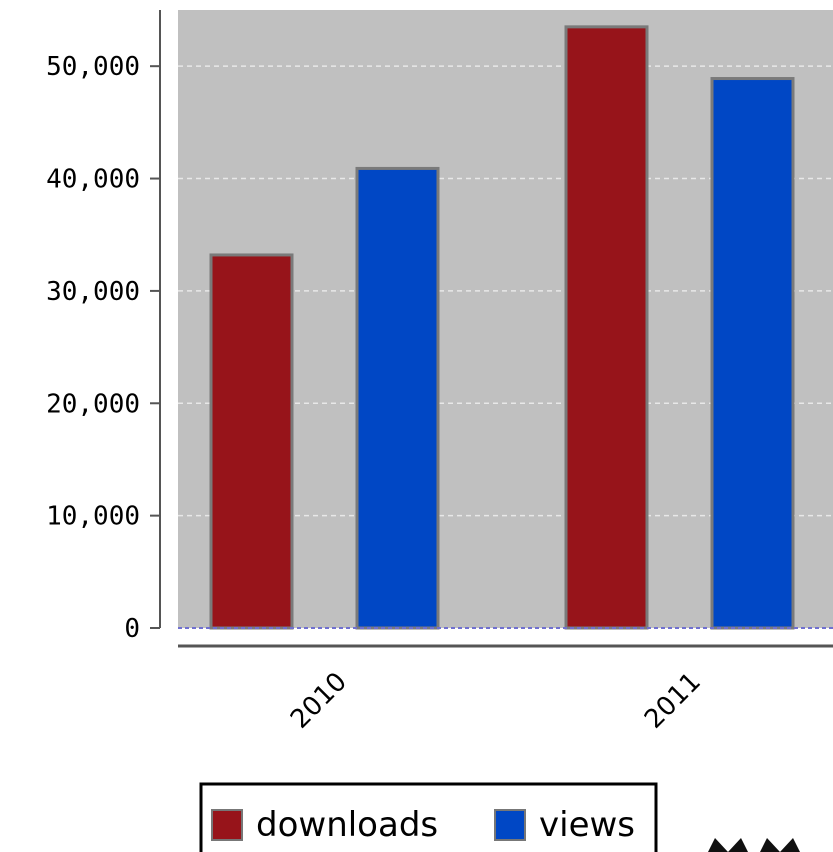  Describe the element at coordinates (93, 180) in the screenshot. I see `y-tick-label: 40,000` at that location.